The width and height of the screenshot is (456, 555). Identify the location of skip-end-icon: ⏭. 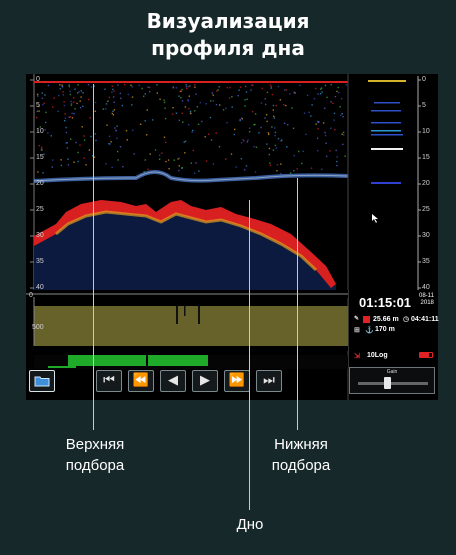
(269, 380).